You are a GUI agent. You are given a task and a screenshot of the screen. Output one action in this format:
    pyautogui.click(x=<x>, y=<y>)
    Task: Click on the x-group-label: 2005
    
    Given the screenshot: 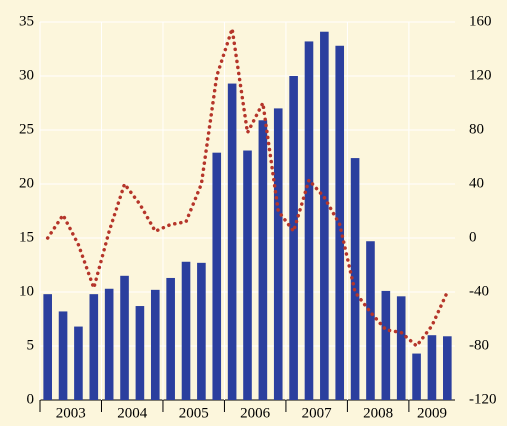 What is the action you would take?
    pyautogui.click(x=194, y=413)
    